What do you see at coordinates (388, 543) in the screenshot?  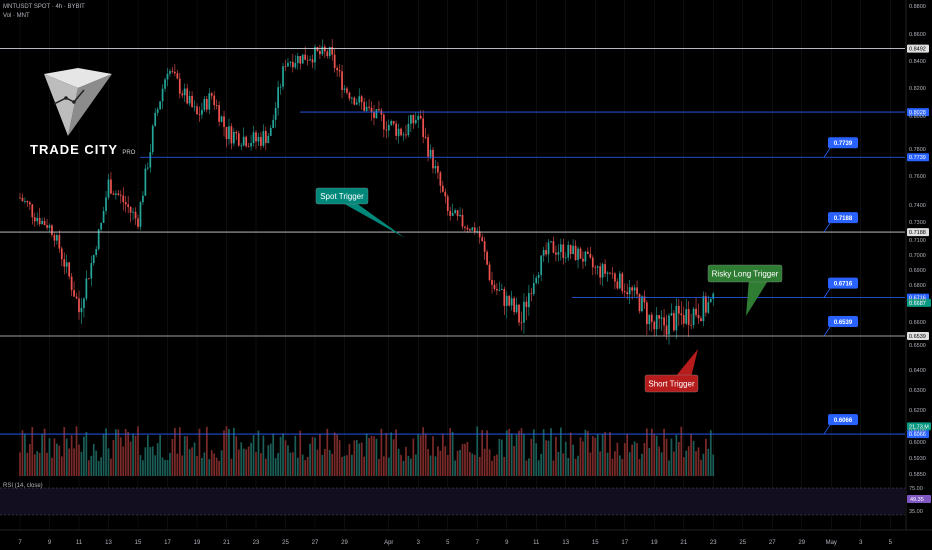 I see `time-tick-label: Apr` at bounding box center [388, 543].